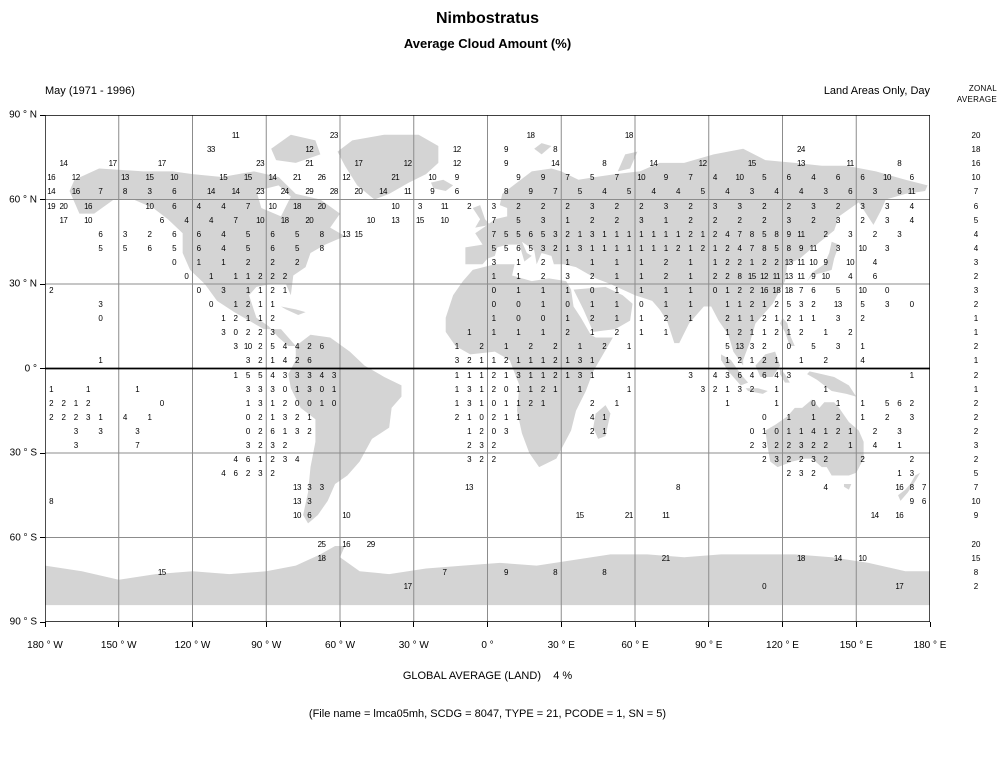  Describe the element at coordinates (124, 178) in the screenshot. I see `cell-value: 13` at that location.